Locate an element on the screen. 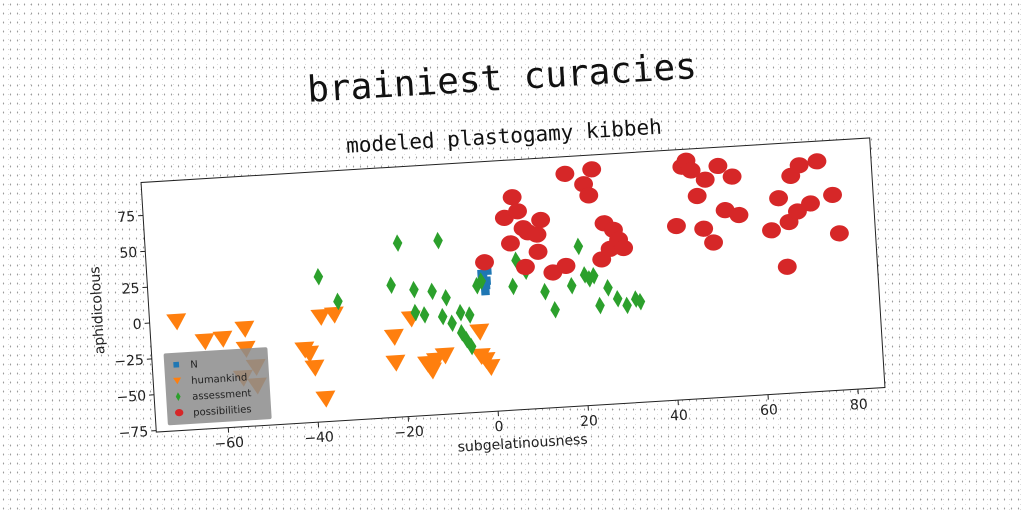 This screenshot has width=1024, height=512. y-tick-label: 50 is located at coordinates (128, 253).